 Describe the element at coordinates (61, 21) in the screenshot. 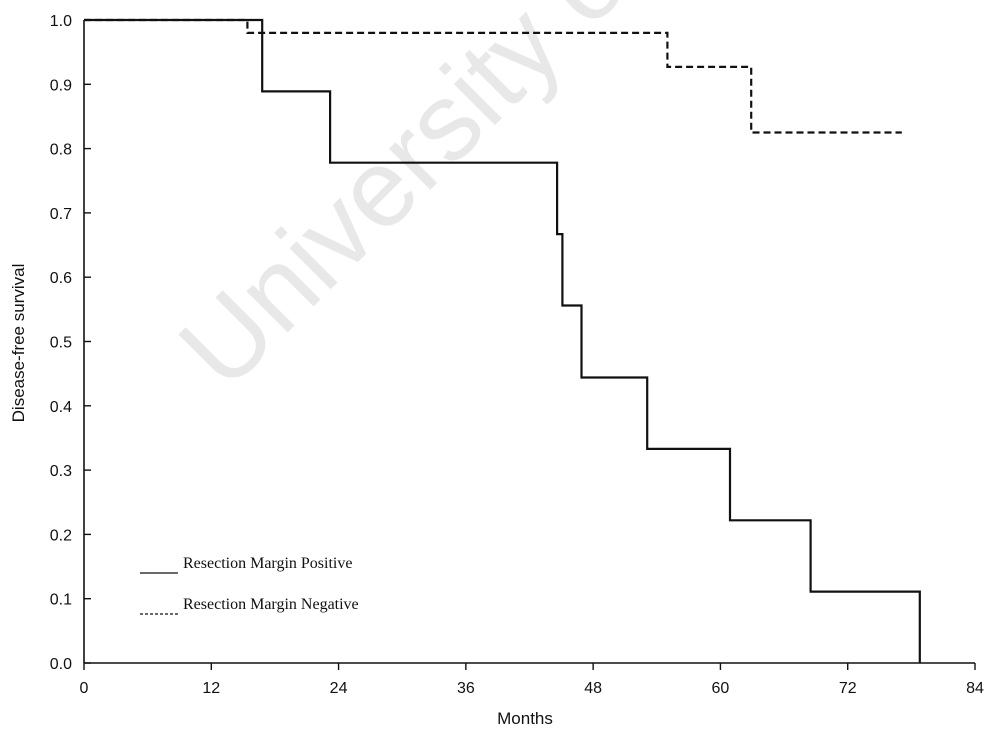

I see `y-tick-label: 1.0` at that location.